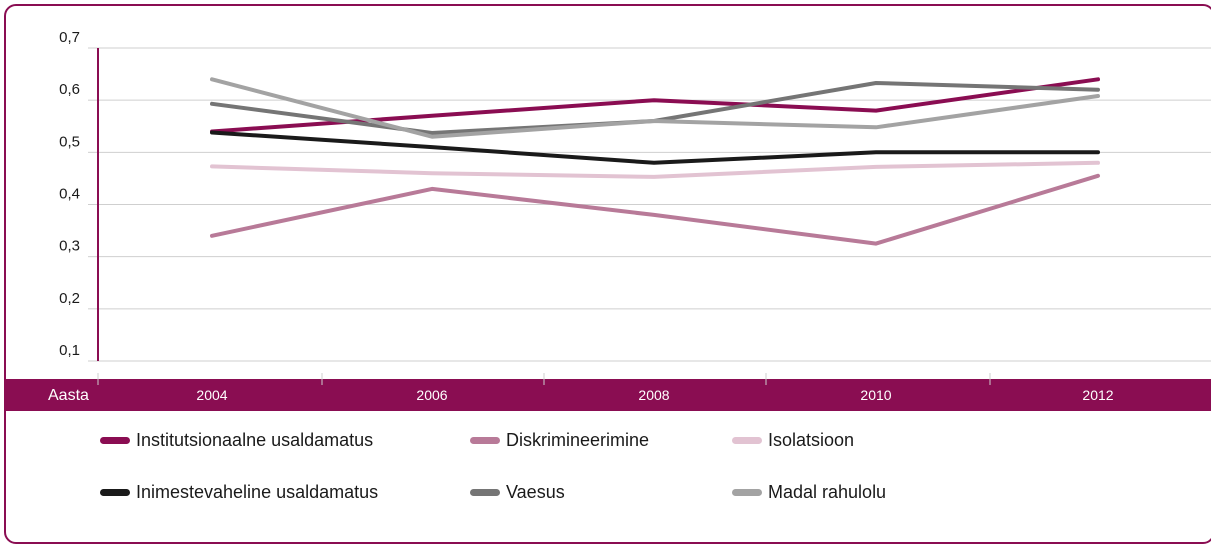  I want to click on legend-label: Institutsionaalne usaldamatus, so click(255, 439).